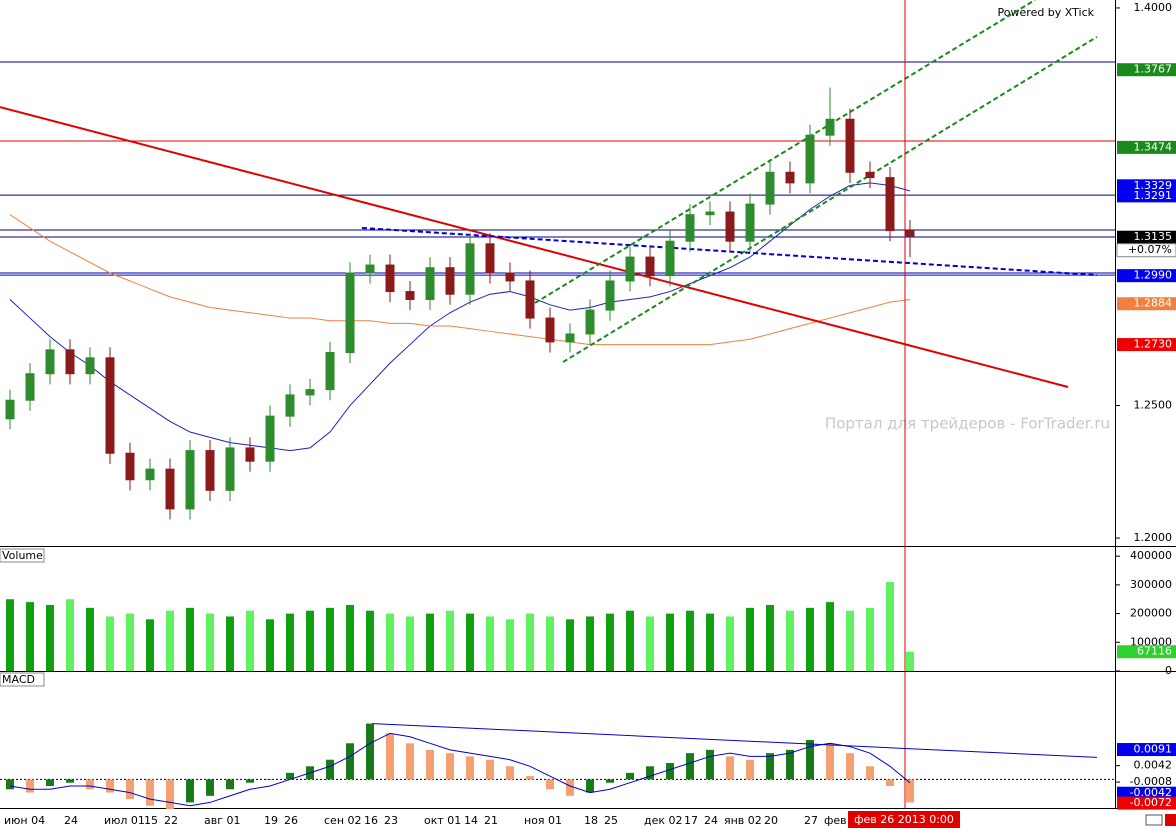 The height and width of the screenshot is (829, 1176). I want to click on value-tag-label: 1.2884, so click(1153, 303).